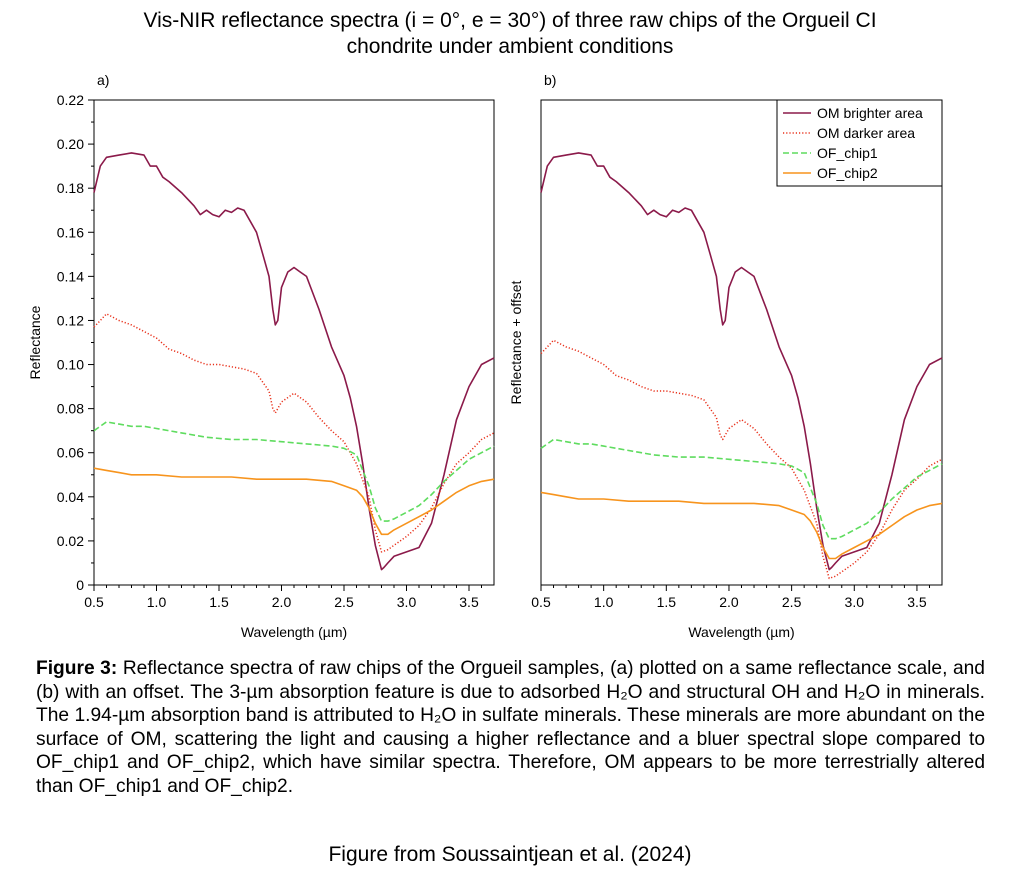 The image size is (1020, 883). What do you see at coordinates (510, 46) in the screenshot?
I see `figure-title-line2: chondrite under ambient conditions` at bounding box center [510, 46].